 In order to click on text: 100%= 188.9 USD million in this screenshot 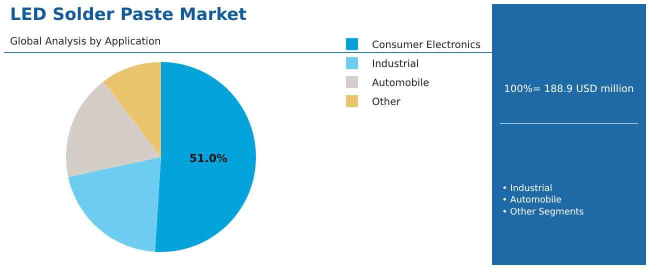, I will do `click(569, 89)`.